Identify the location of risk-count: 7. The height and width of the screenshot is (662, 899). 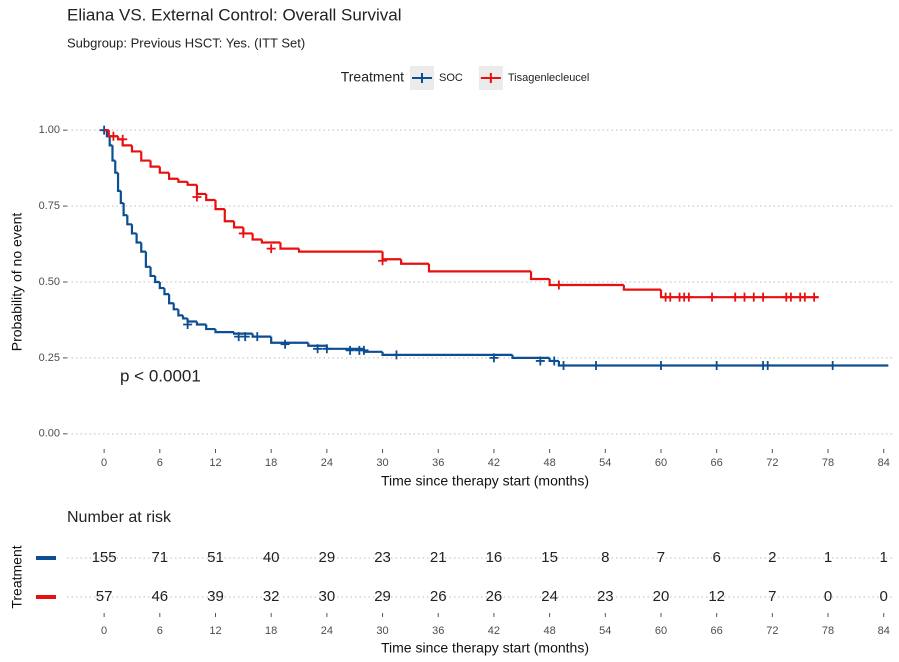
(772, 596).